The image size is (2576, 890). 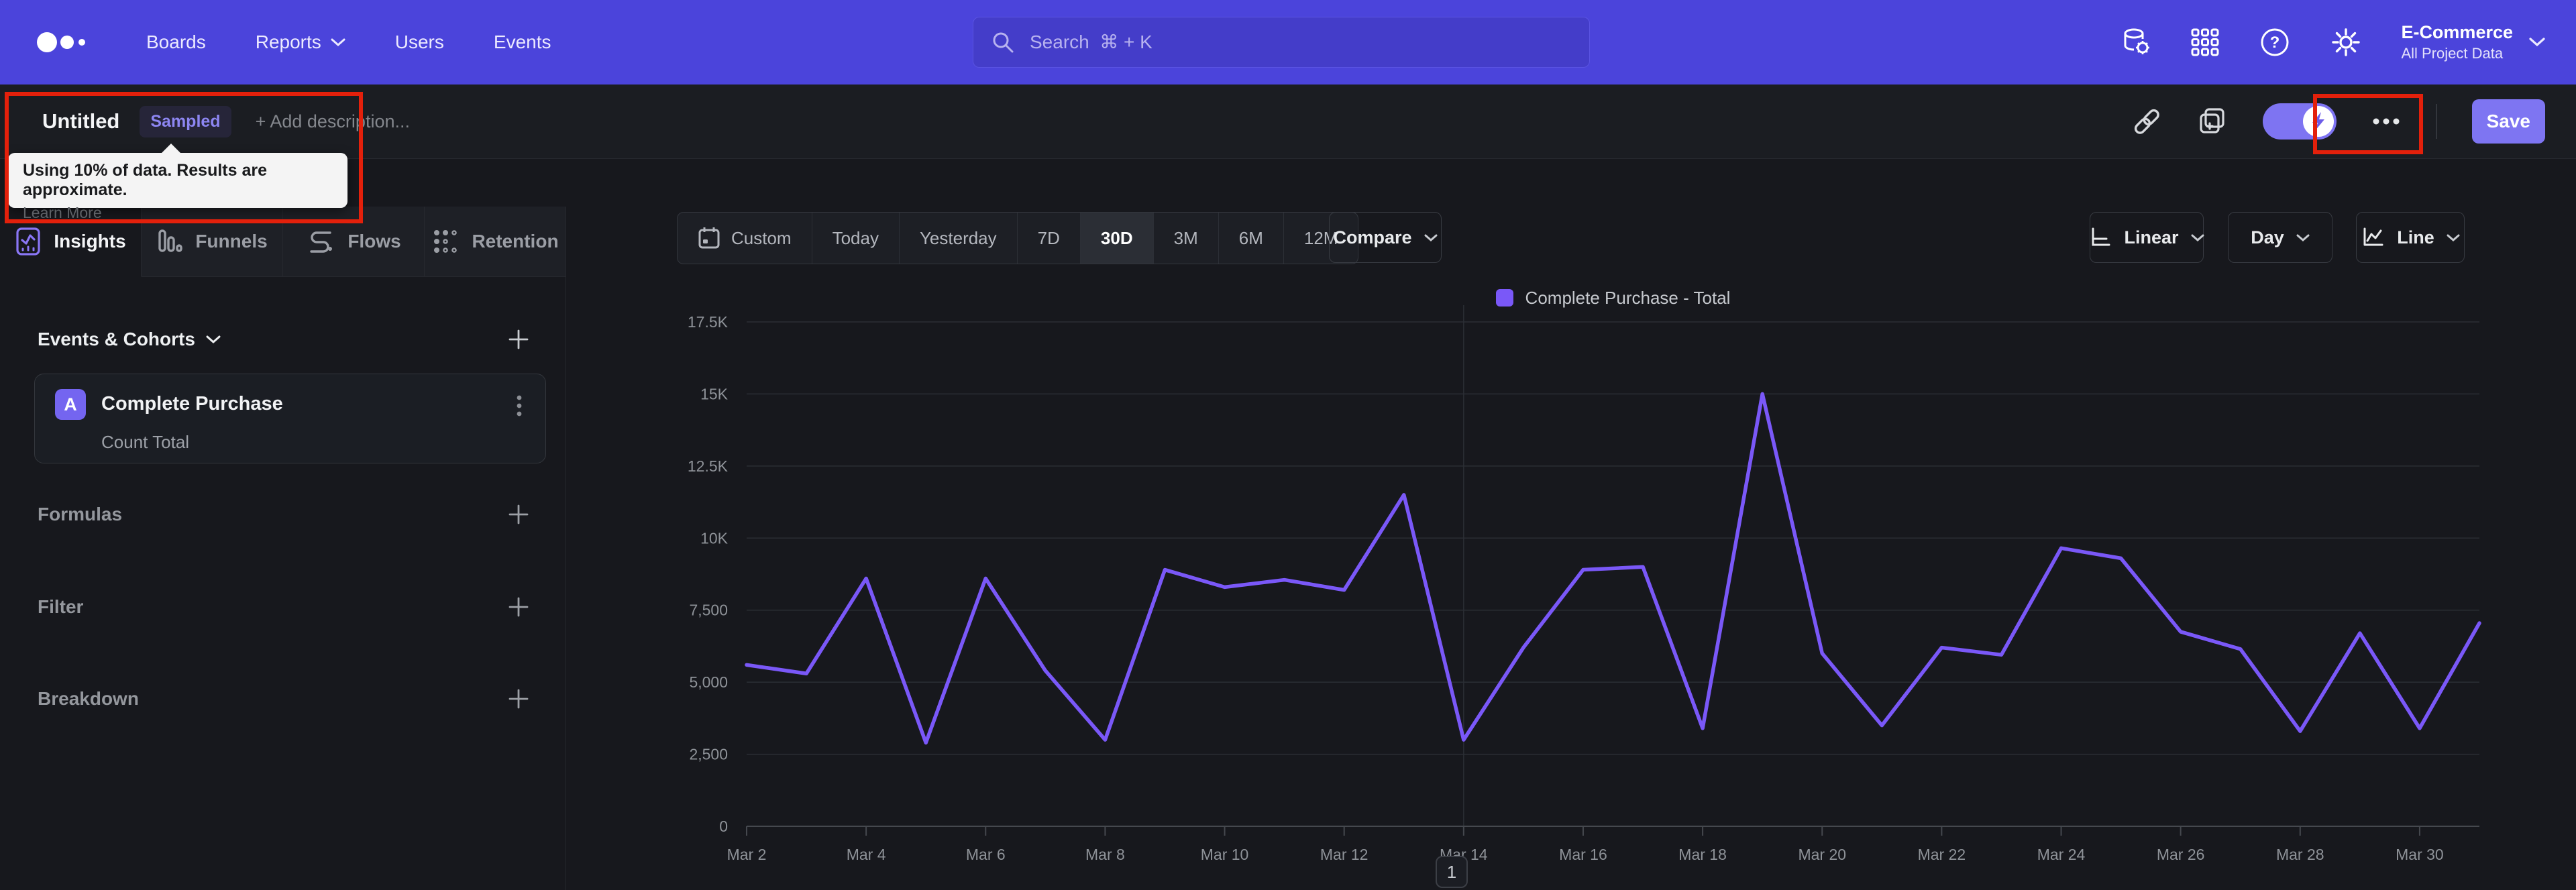 I want to click on range-7d: 7D, so click(x=1049, y=238).